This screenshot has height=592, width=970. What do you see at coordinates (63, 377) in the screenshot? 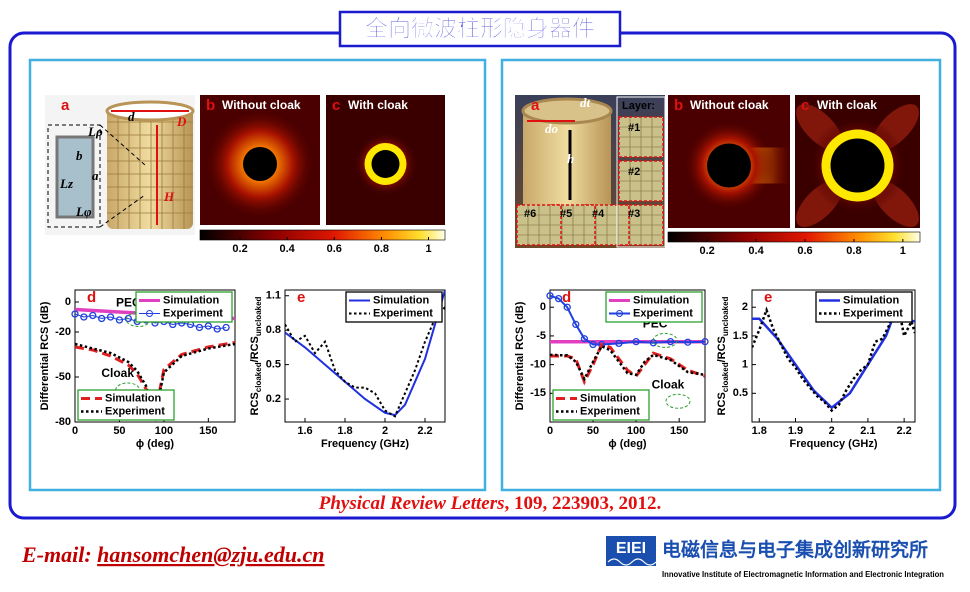
I see `y-tick-label: -50` at bounding box center [63, 377].